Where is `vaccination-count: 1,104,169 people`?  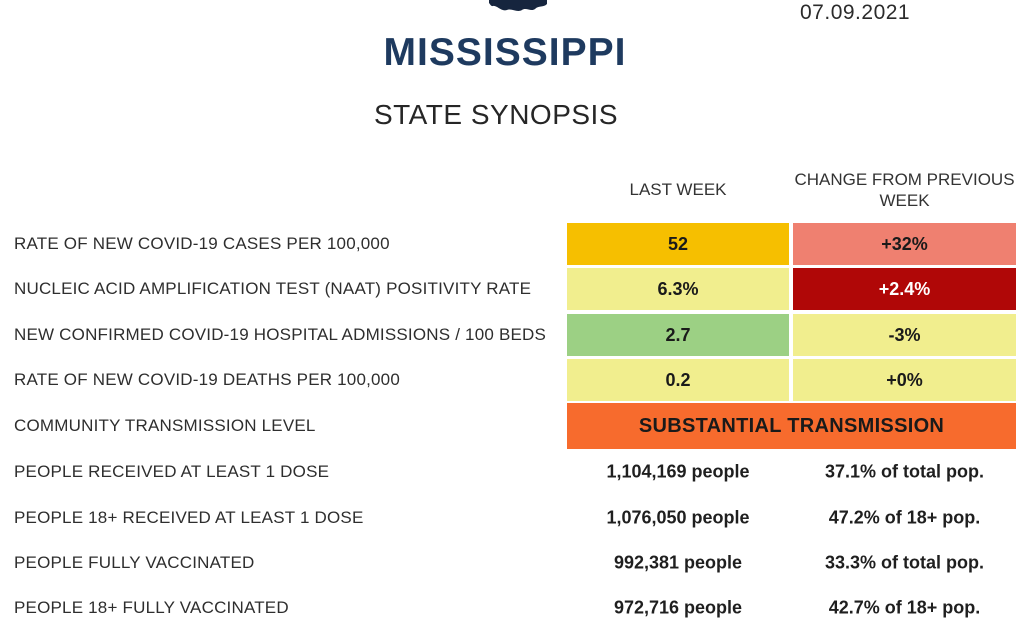
vaccination-count: 1,104,169 people is located at coordinates (678, 471).